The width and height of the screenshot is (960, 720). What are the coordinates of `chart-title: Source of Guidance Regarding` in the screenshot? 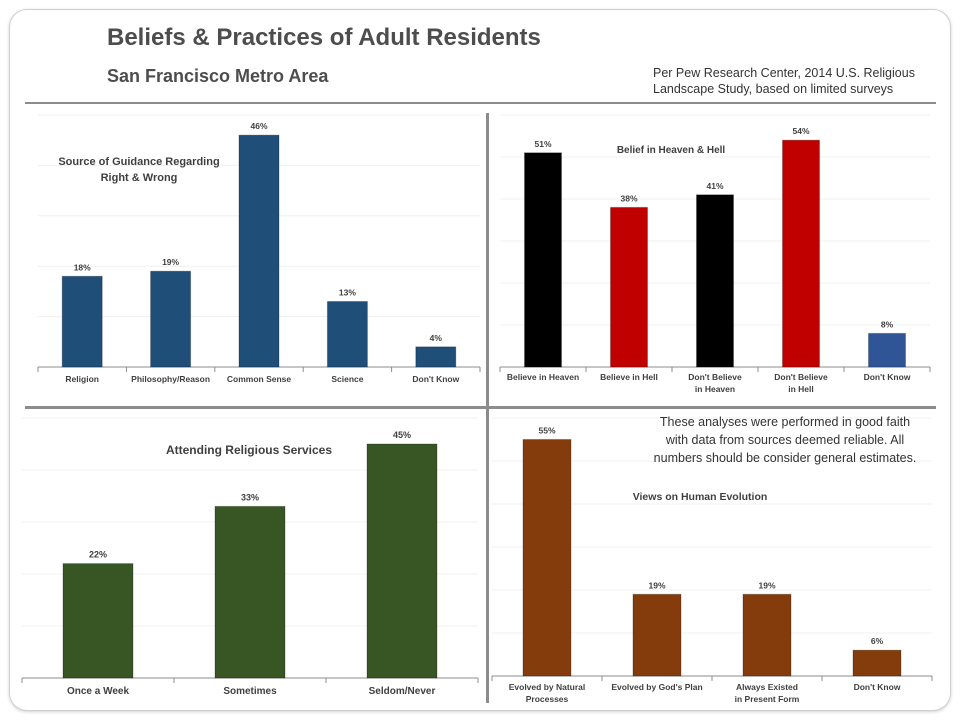 It's located at (138, 162).